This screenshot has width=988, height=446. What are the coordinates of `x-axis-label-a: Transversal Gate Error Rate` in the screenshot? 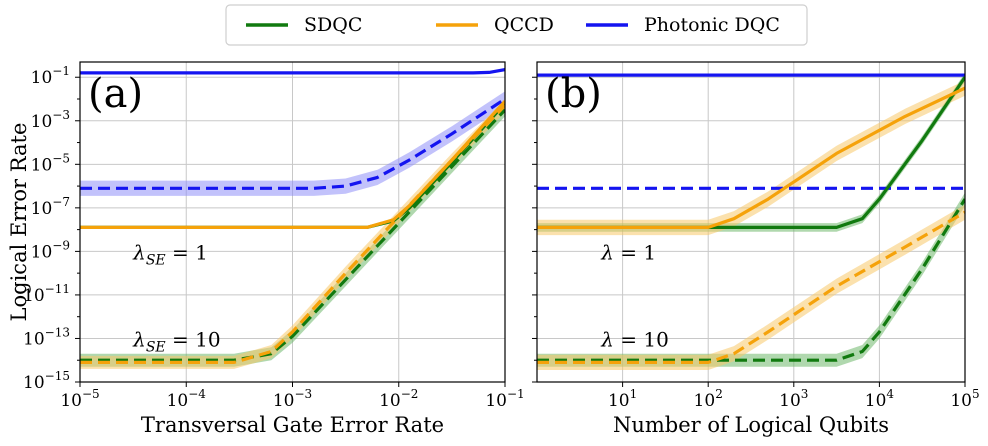 It's located at (292, 425).